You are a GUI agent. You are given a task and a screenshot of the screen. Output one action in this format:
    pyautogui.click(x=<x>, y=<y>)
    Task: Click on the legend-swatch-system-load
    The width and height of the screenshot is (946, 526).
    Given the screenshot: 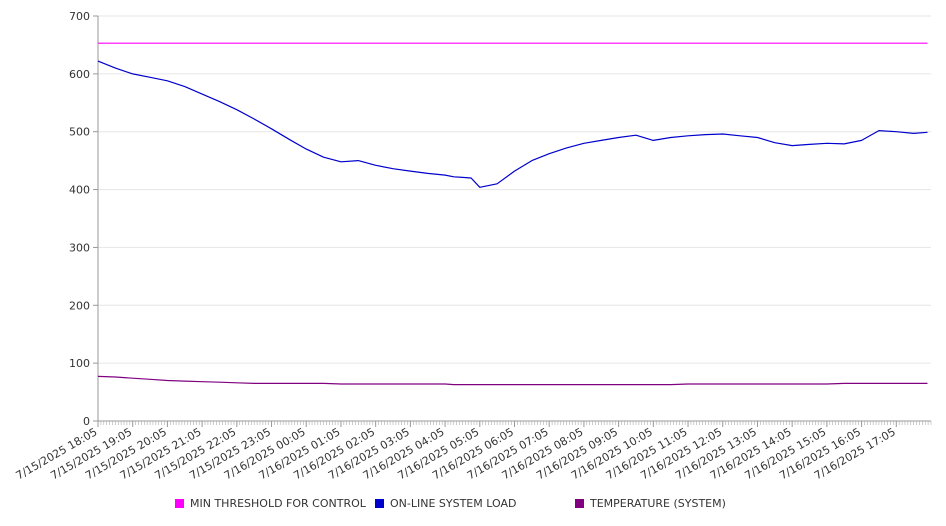 What is the action you would take?
    pyautogui.click(x=379, y=503)
    